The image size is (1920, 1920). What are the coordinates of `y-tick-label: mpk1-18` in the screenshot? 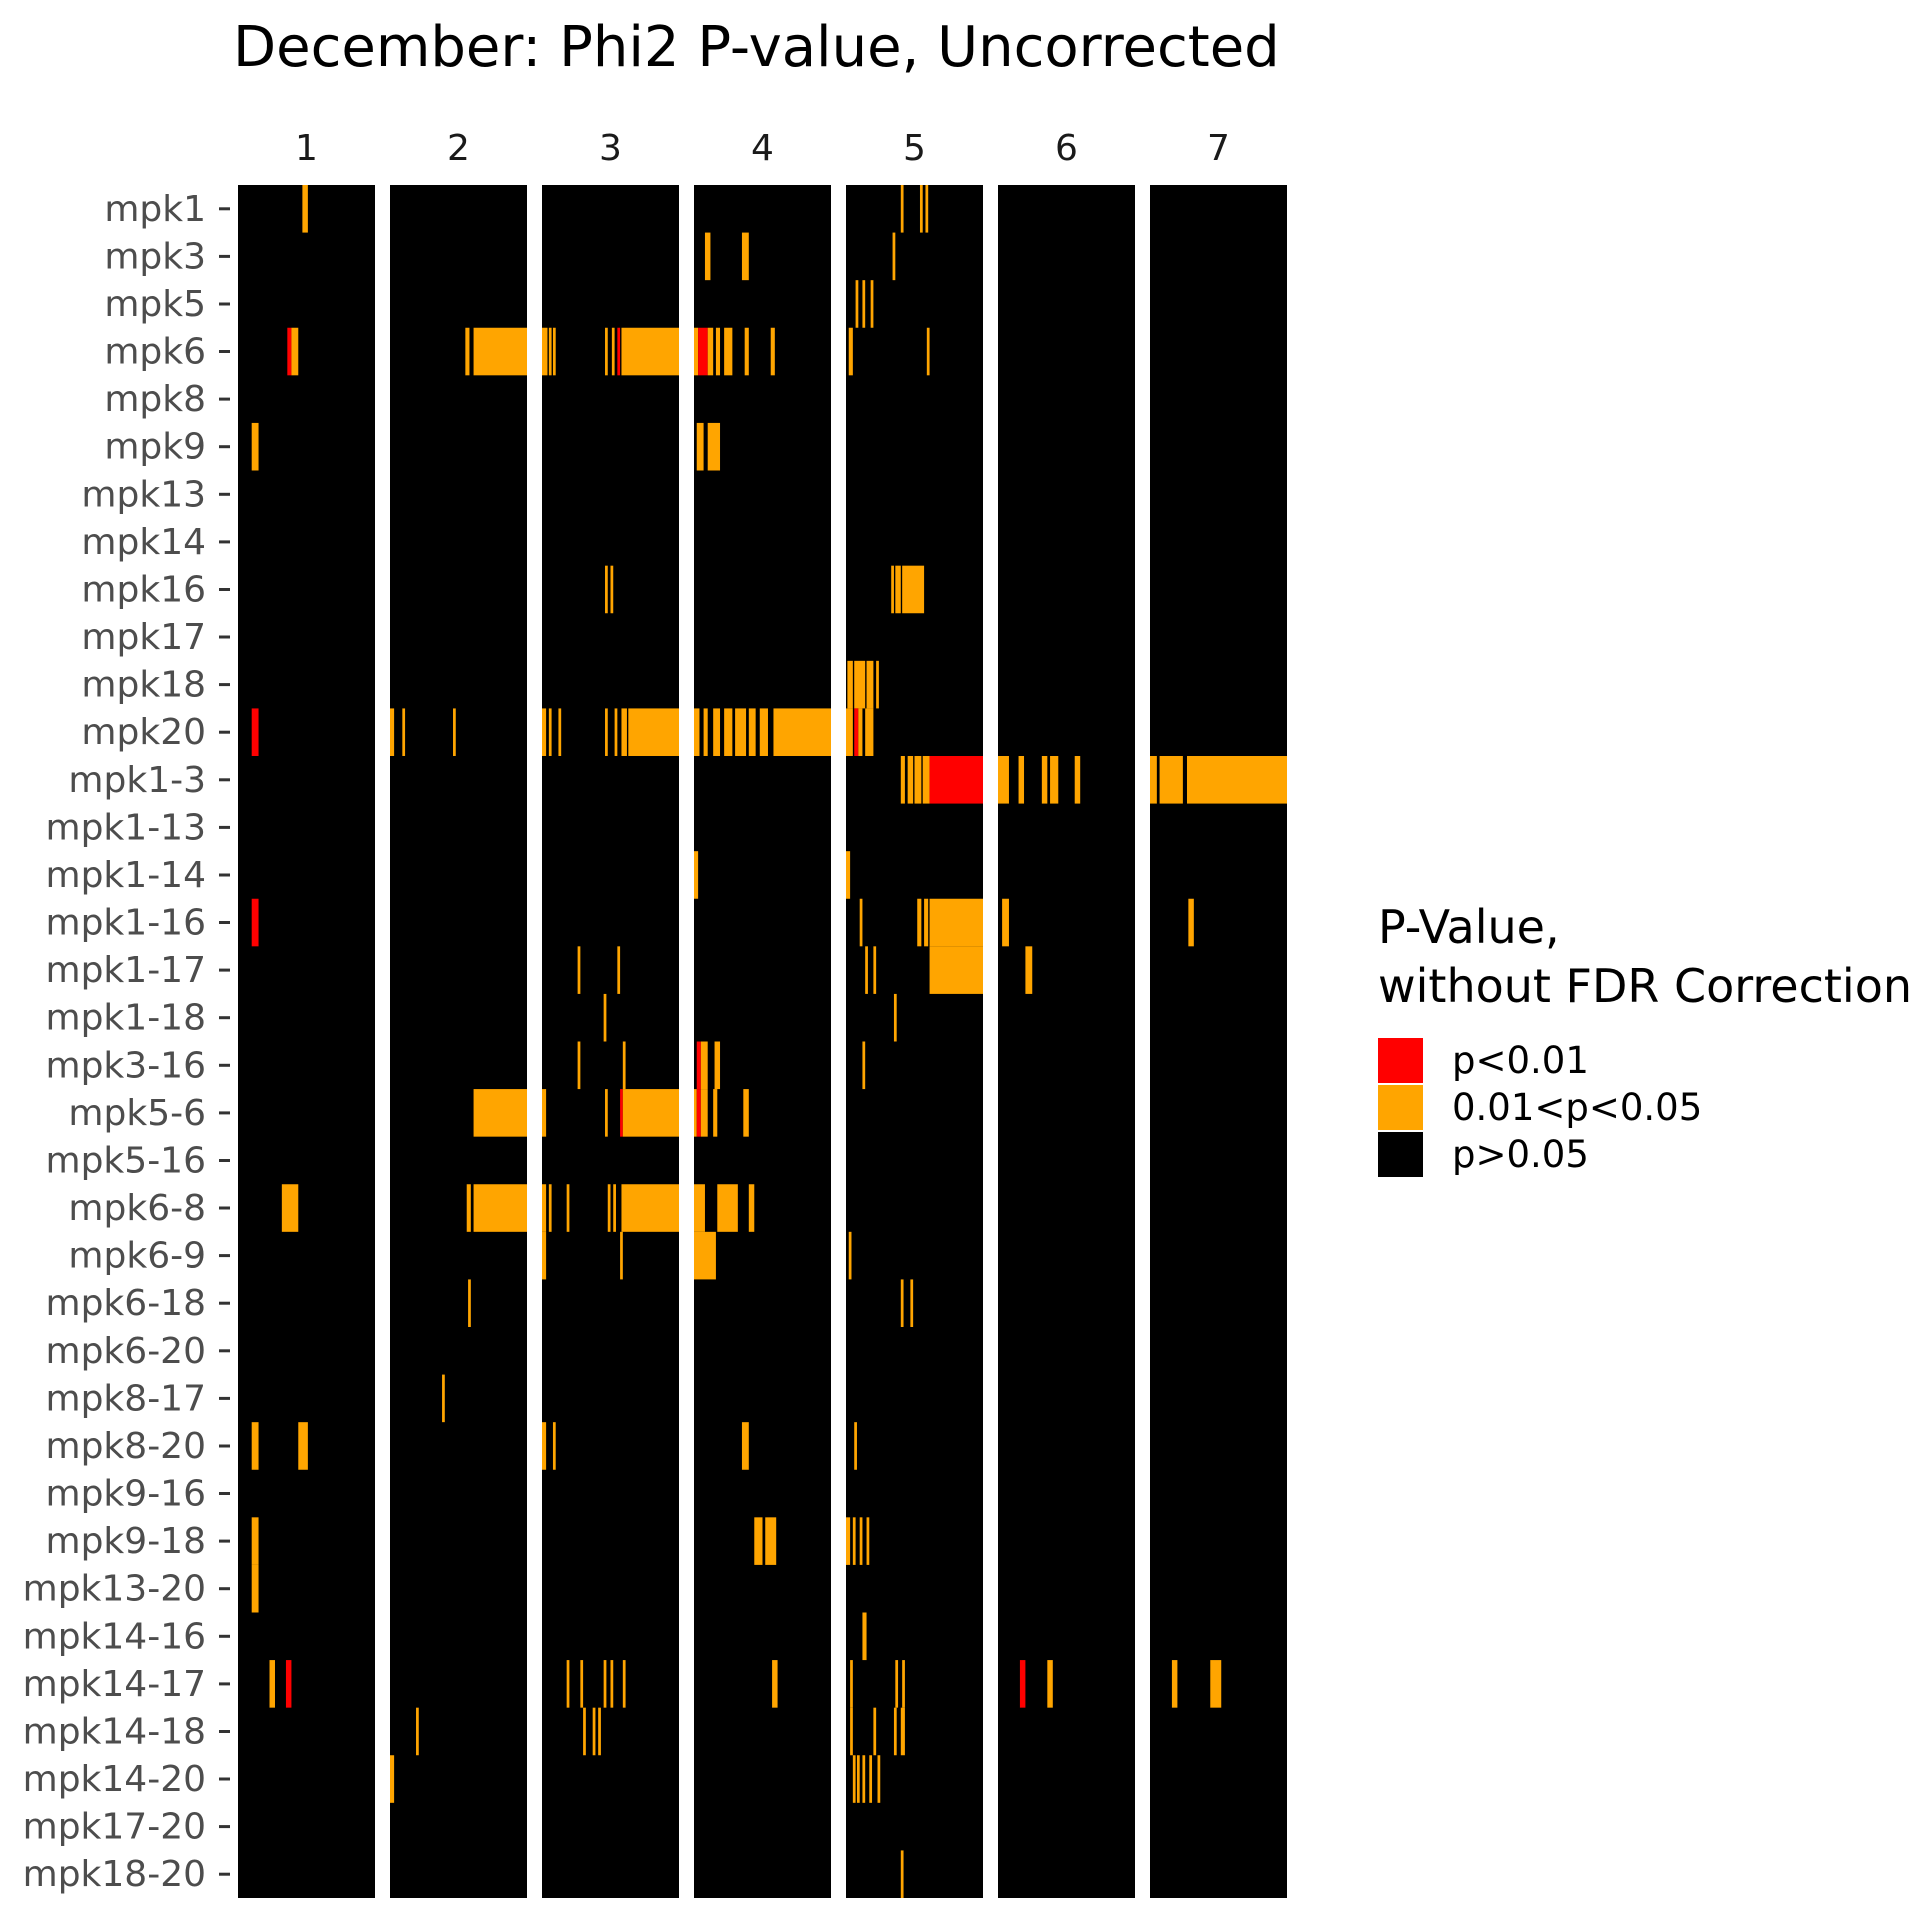 It's located at (126, 1018).